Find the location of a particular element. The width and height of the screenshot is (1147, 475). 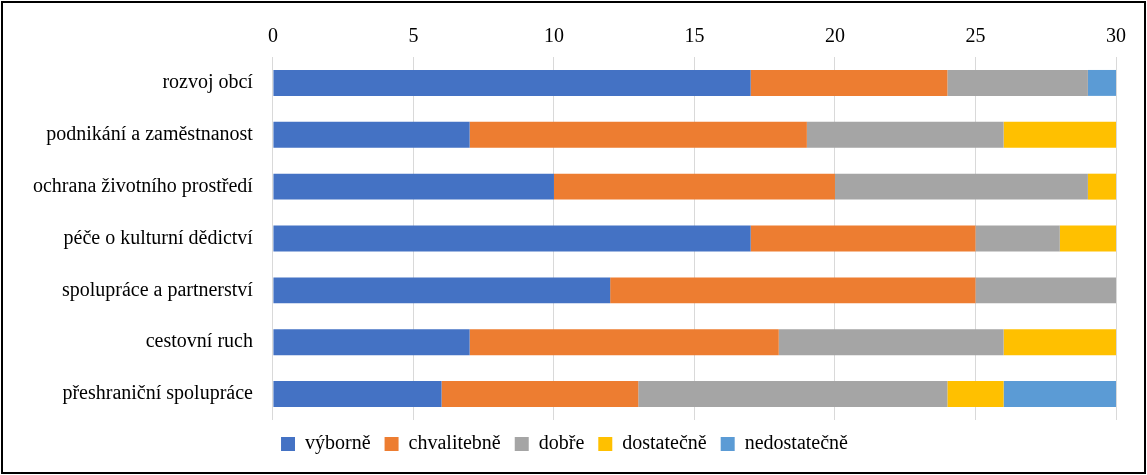

x-tick-label: 20 is located at coordinates (834, 35).